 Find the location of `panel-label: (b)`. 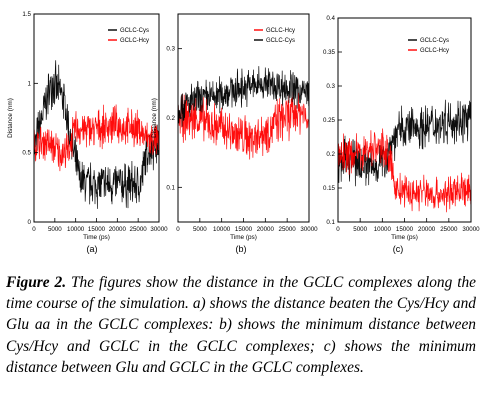

panel-label: (b) is located at coordinates (241, 249).